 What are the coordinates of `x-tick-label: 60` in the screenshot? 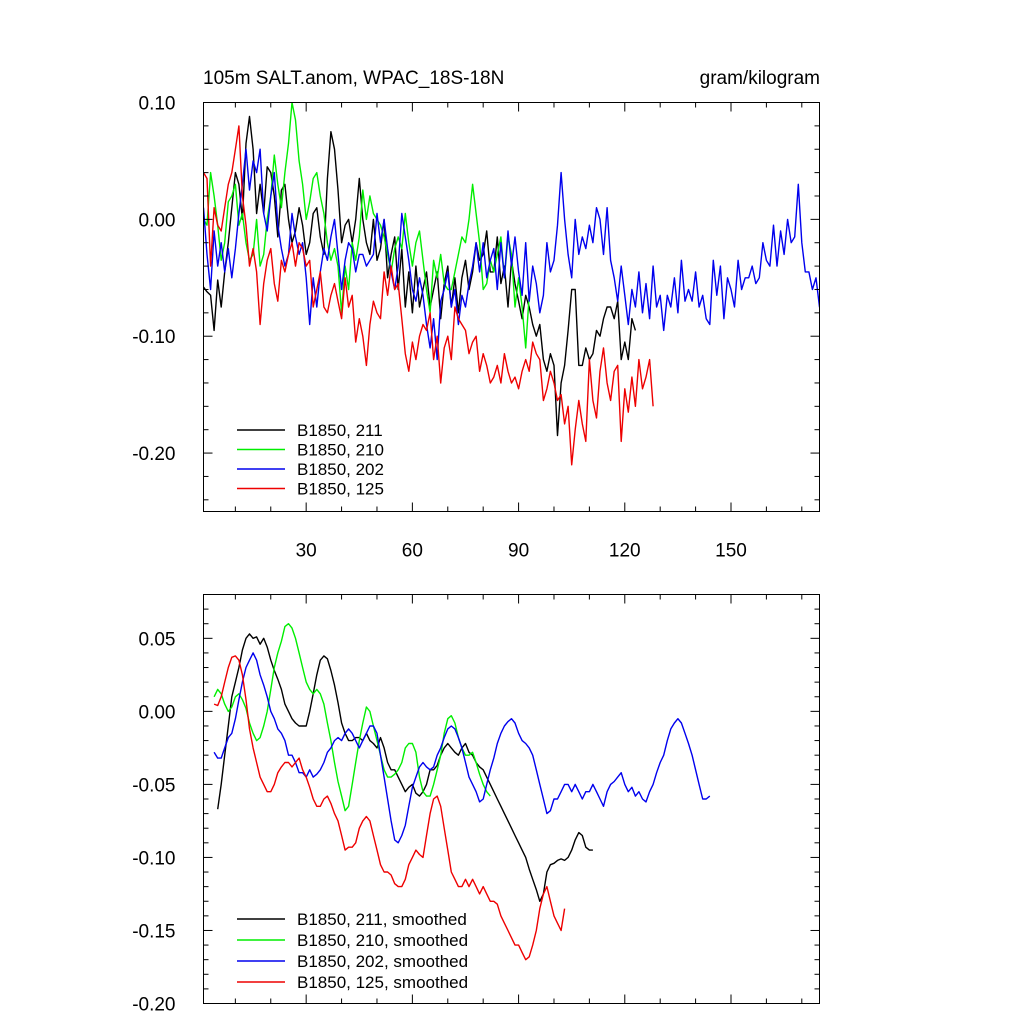 It's located at (412, 551).